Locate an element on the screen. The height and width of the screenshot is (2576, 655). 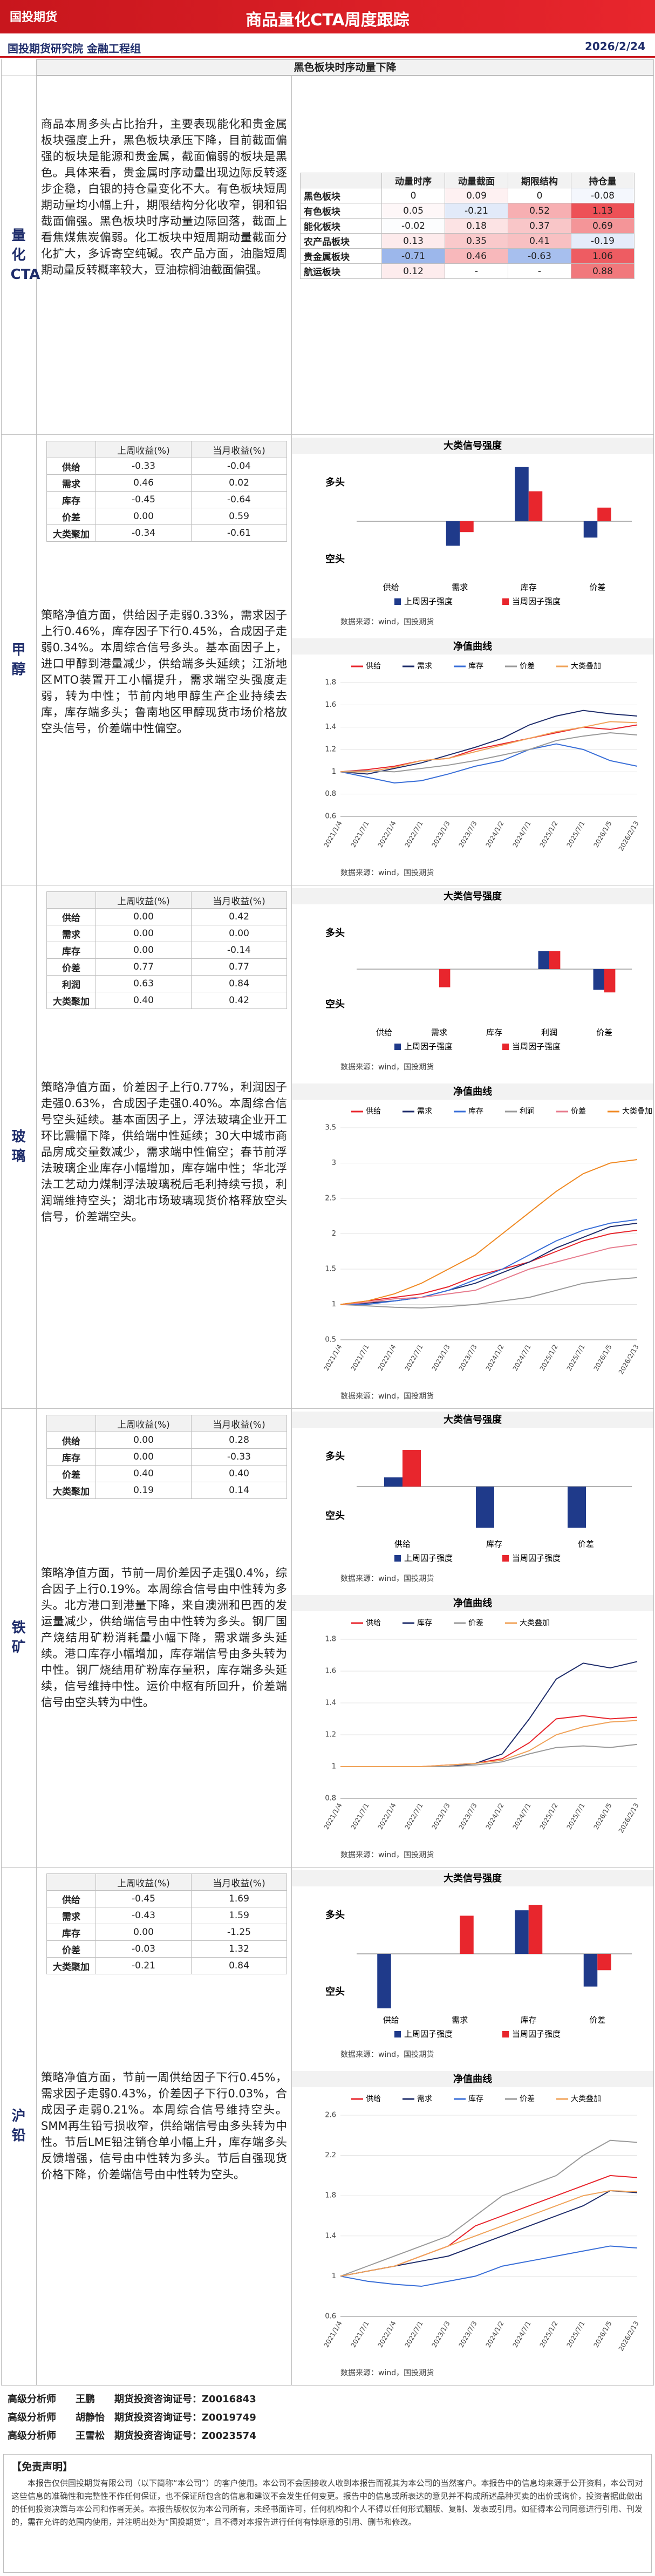
x-tick-label: 2024/1/2 is located at coordinates (495, 1816).